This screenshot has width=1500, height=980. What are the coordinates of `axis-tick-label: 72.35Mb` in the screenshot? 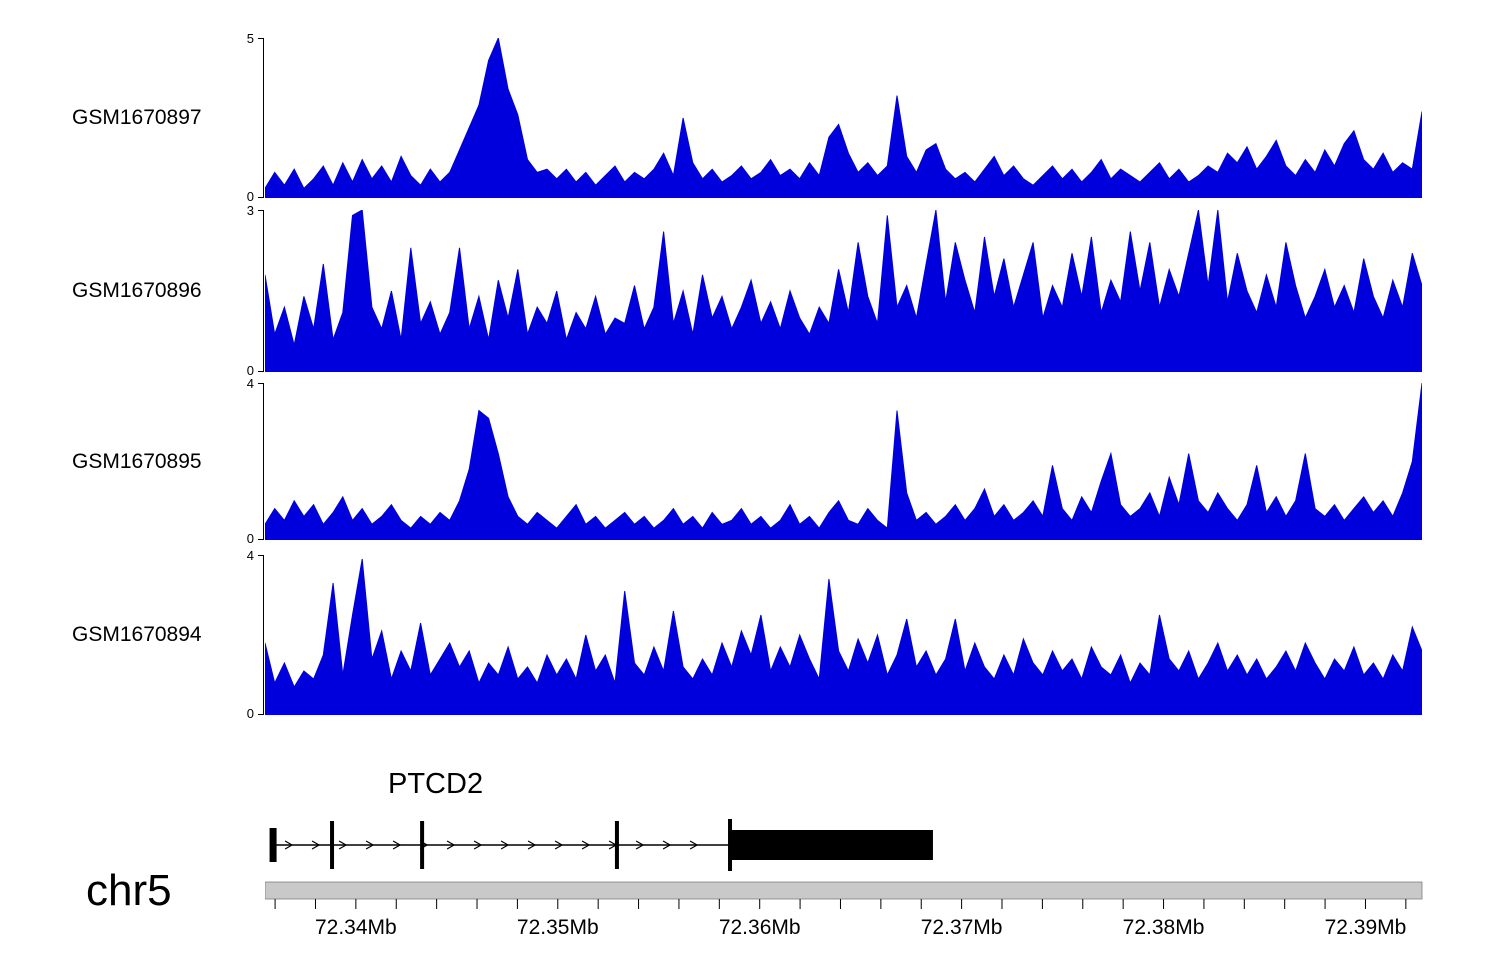 It's located at (558, 927).